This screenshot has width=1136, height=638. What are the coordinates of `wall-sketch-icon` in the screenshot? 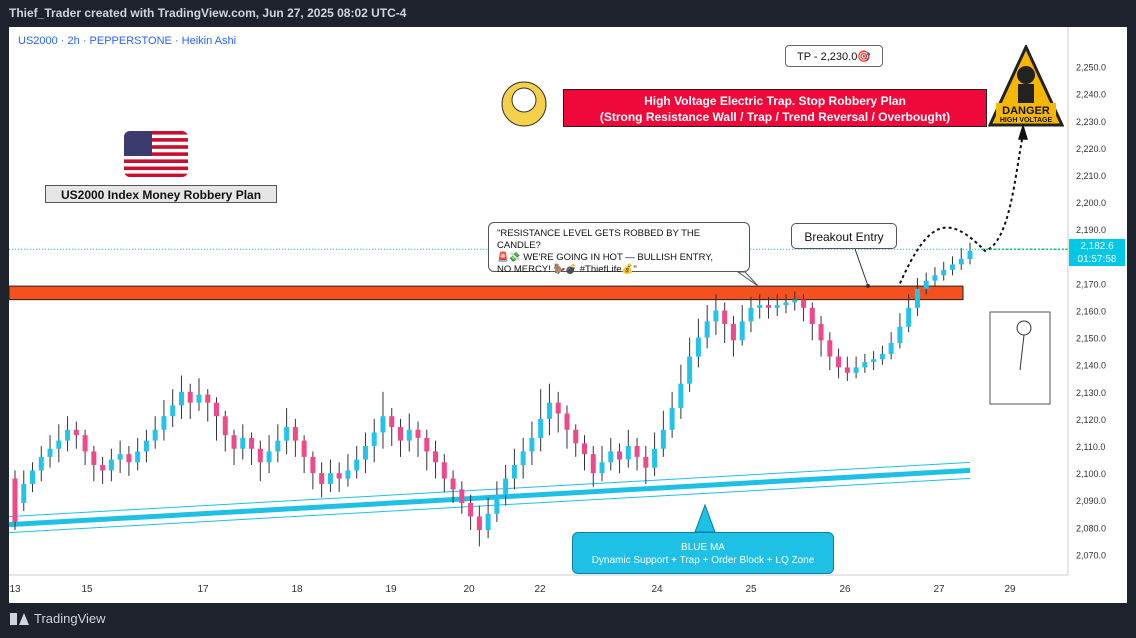 It's located at (1020, 358).